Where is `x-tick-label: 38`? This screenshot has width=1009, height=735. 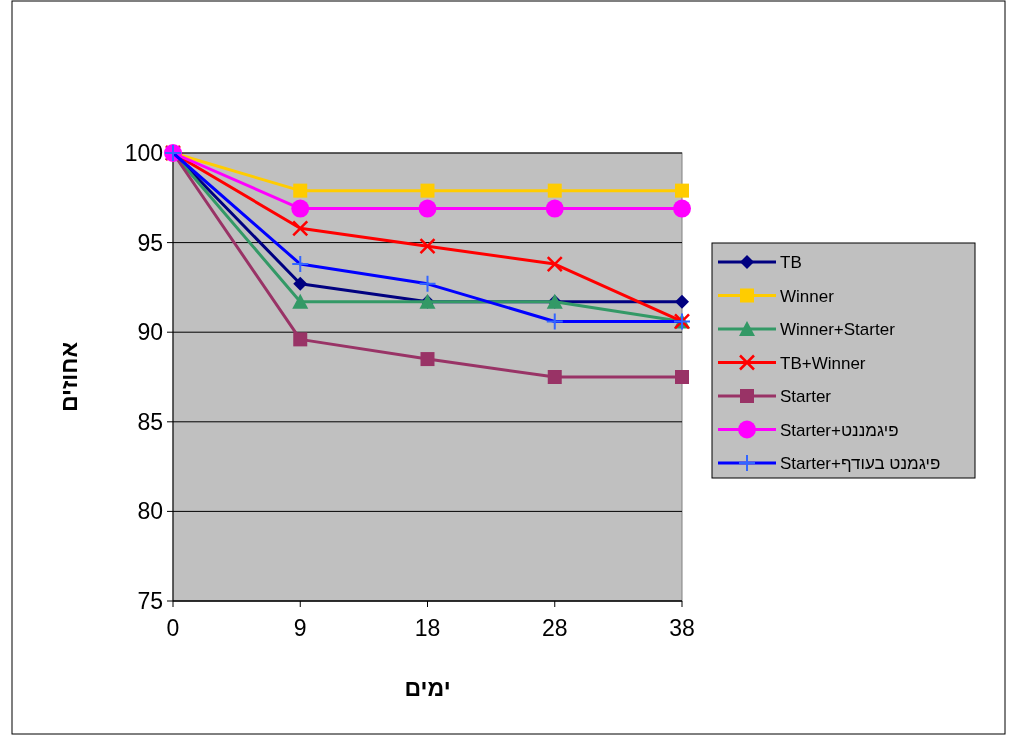 x-tick-label: 38 is located at coordinates (682, 628).